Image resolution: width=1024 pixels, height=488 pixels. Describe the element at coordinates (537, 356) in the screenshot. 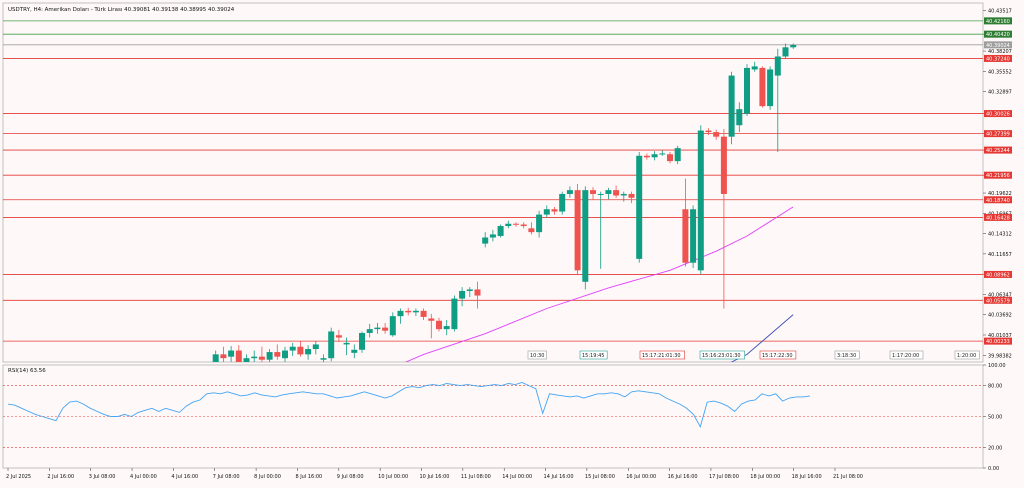

I see `time-marker-label: 10:30` at that location.